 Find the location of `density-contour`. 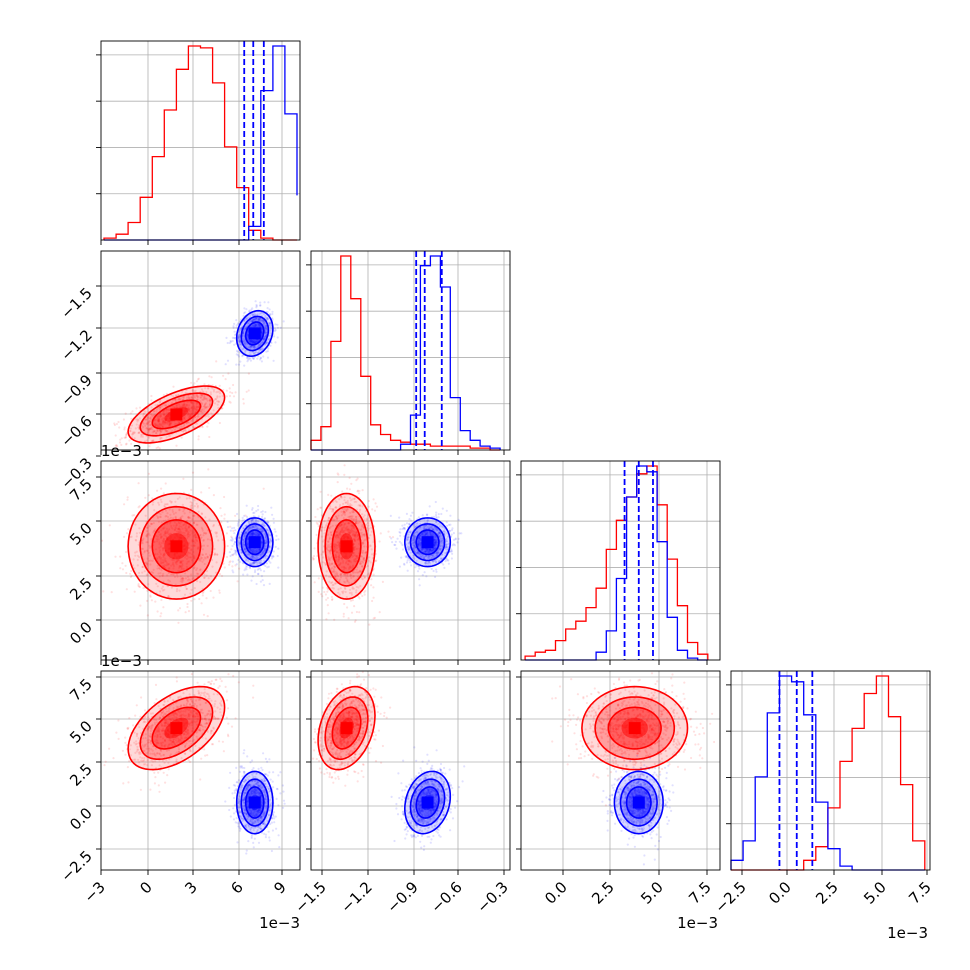

density-contour is located at coordinates (254, 333).